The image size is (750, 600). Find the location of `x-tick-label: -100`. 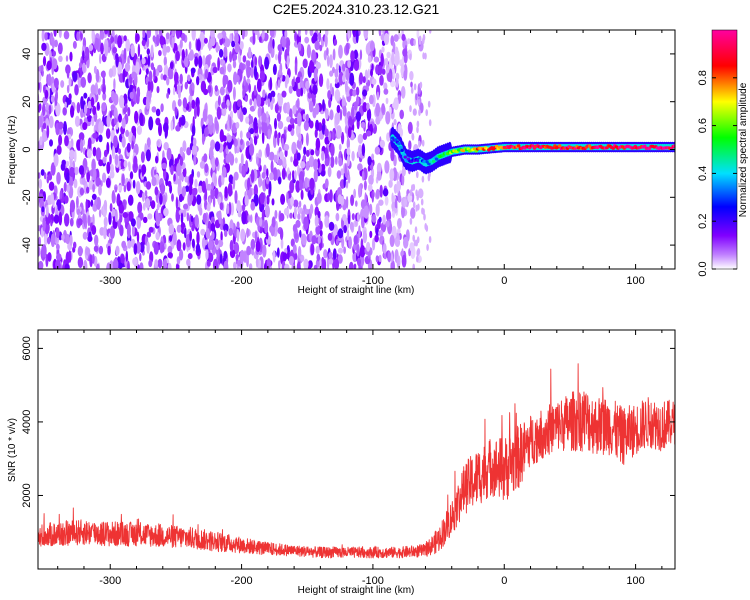

x-tick-label: -100 is located at coordinates (373, 581).